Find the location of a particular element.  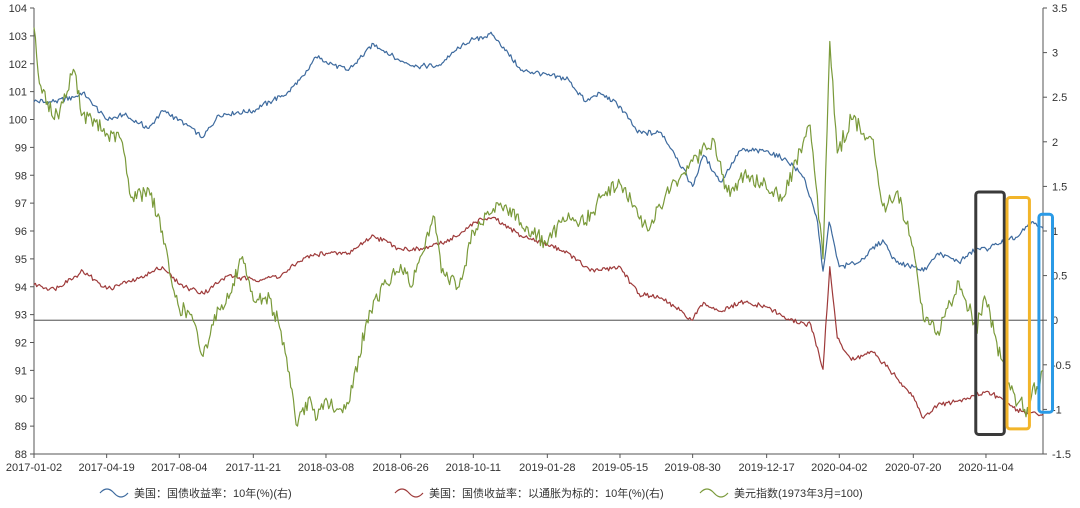

left-tick-label: 94 is located at coordinates (21, 288).